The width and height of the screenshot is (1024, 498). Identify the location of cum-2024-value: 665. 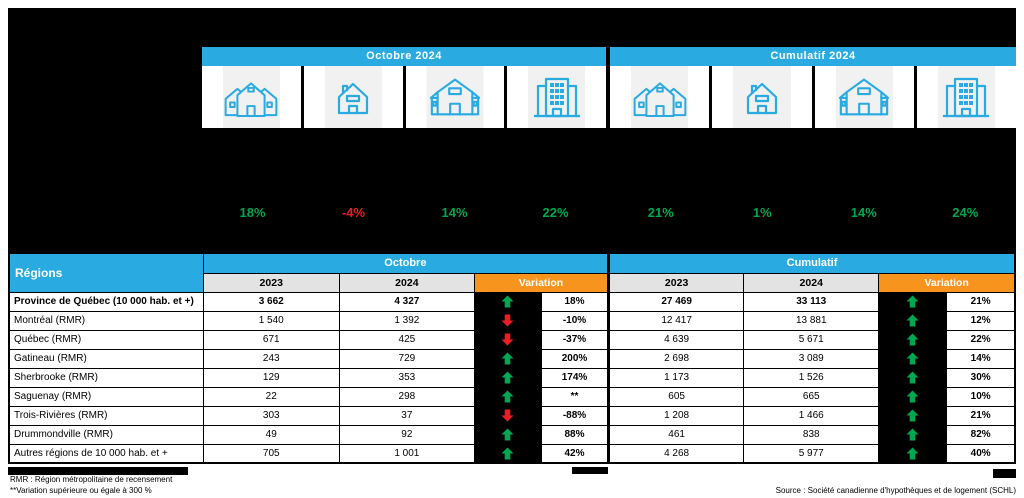
(811, 396).